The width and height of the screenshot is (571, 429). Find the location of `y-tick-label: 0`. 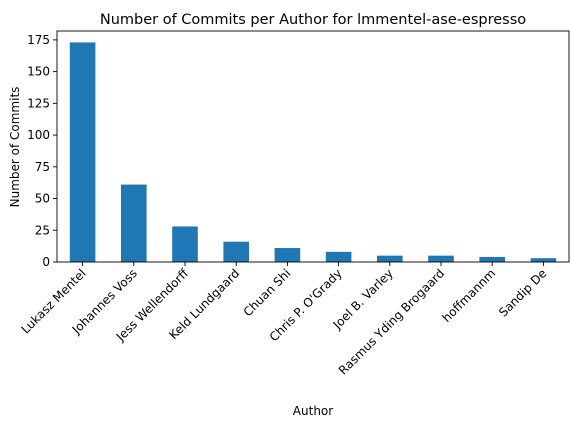

y-tick-label: 0 is located at coordinates (46, 262).